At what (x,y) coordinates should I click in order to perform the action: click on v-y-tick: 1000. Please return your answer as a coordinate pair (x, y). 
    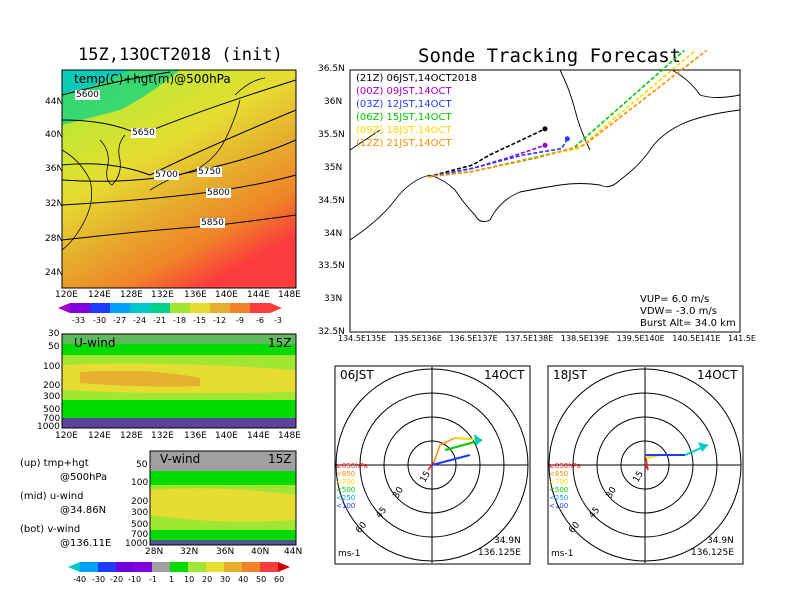
    Looking at the image, I should click on (136, 544).